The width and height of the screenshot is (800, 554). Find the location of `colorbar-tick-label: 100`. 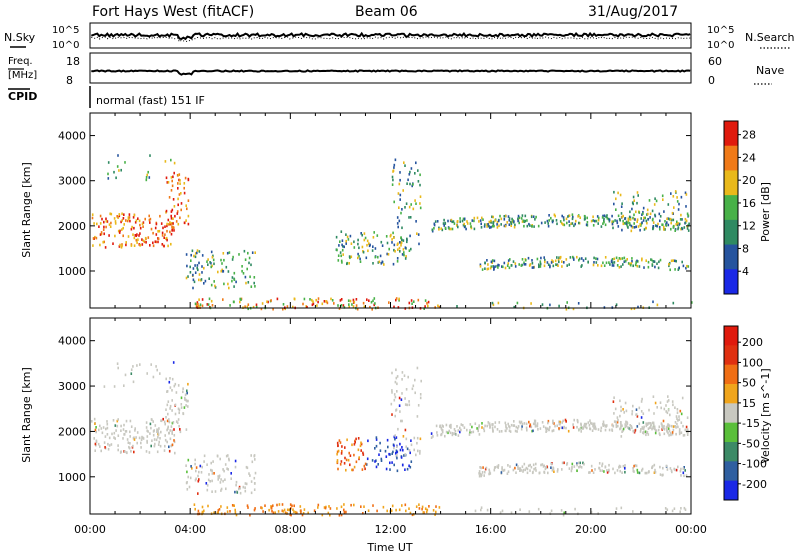

colorbar-tick-label: 100 is located at coordinates (752, 362).